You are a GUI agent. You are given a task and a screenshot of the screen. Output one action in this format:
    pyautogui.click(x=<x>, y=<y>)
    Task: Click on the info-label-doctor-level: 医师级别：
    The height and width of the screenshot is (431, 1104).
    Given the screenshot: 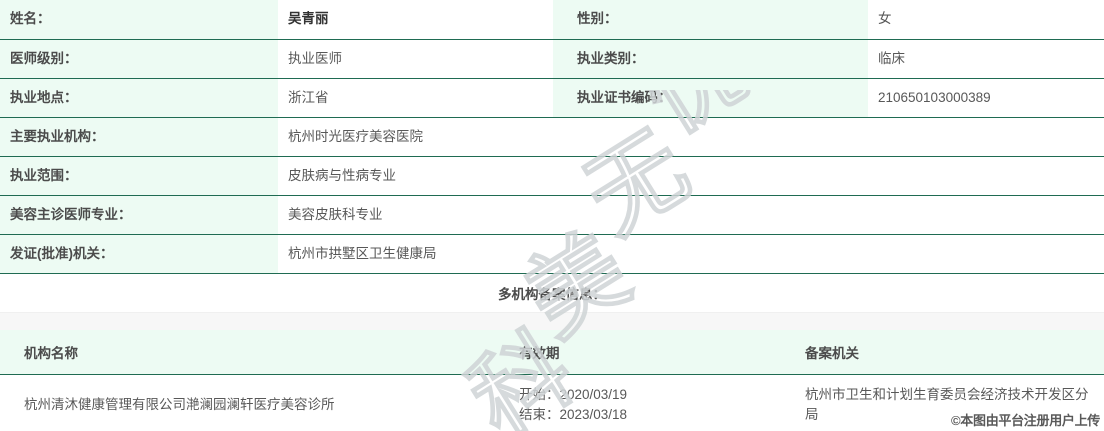 What is the action you would take?
    pyautogui.click(x=139, y=59)
    